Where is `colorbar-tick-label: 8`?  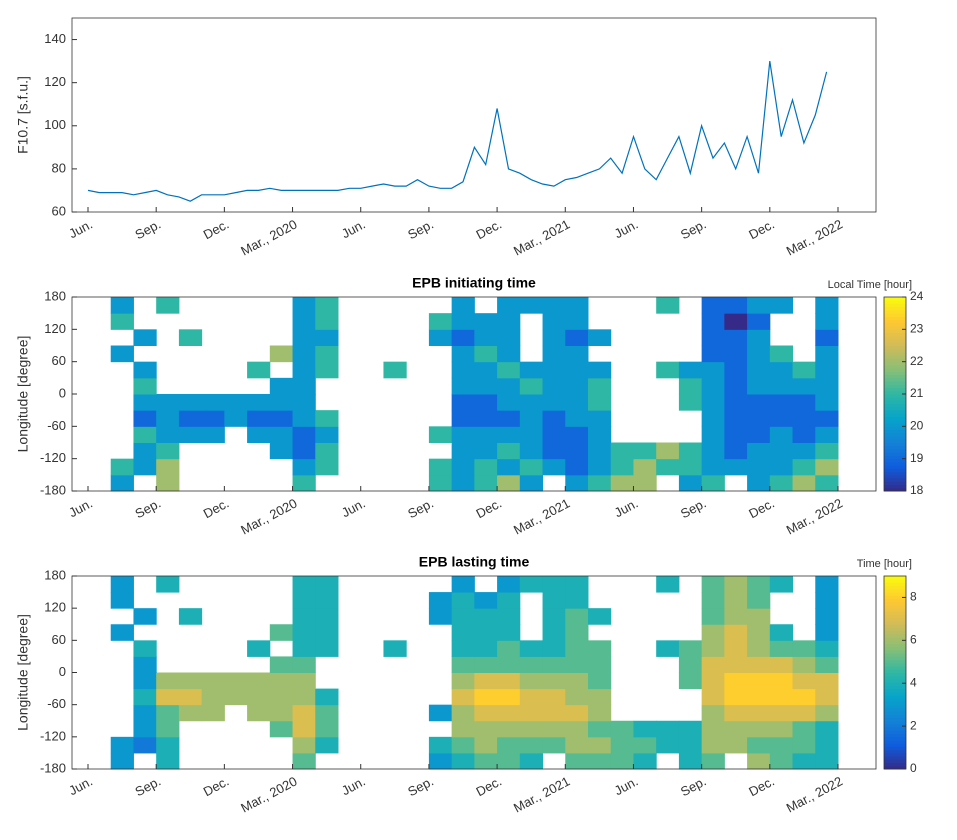
colorbar-tick-label: 8 is located at coordinates (913, 597).